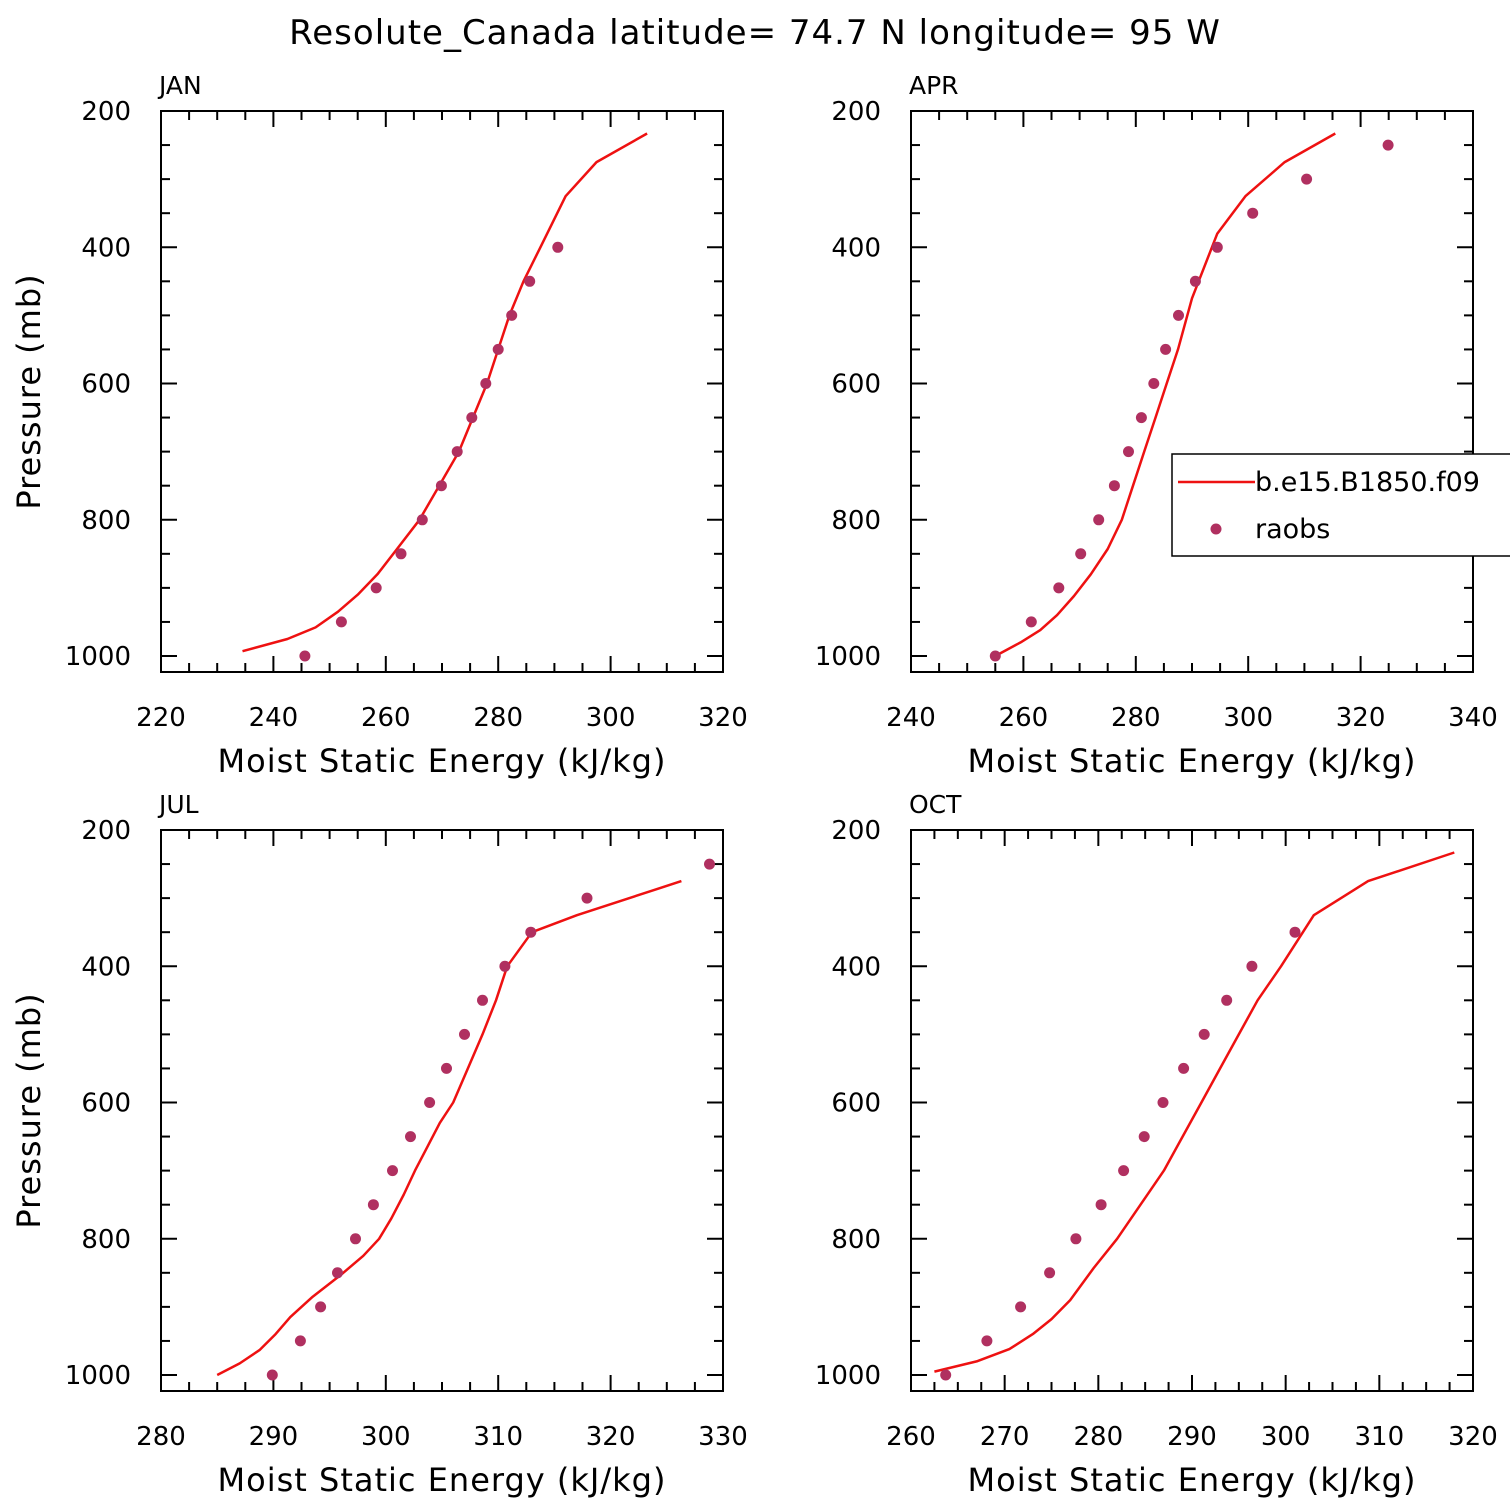 This screenshot has height=1510, width=1510. What do you see at coordinates (179, 85) in the screenshot?
I see `panel-label: JAN` at bounding box center [179, 85].